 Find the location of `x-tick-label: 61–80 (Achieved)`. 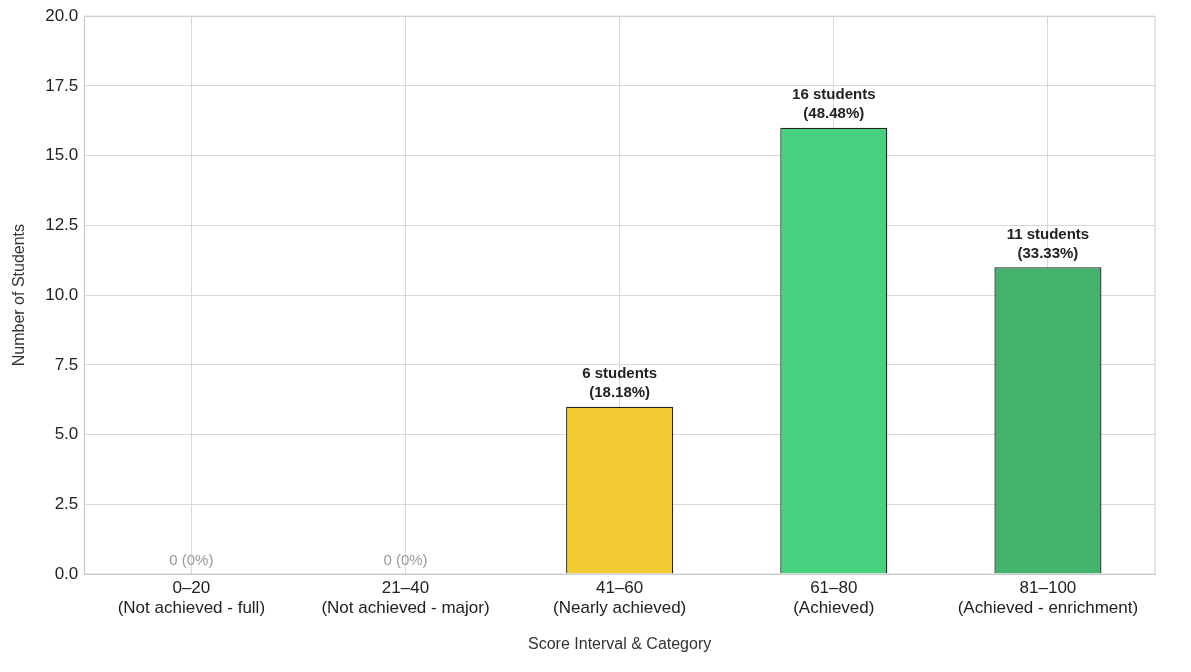

x-tick-label: 61–80 (Achieved) is located at coordinates (834, 597).